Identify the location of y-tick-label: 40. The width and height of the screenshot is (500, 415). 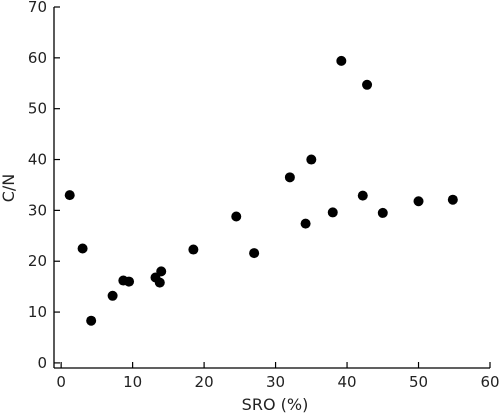
(37, 160).